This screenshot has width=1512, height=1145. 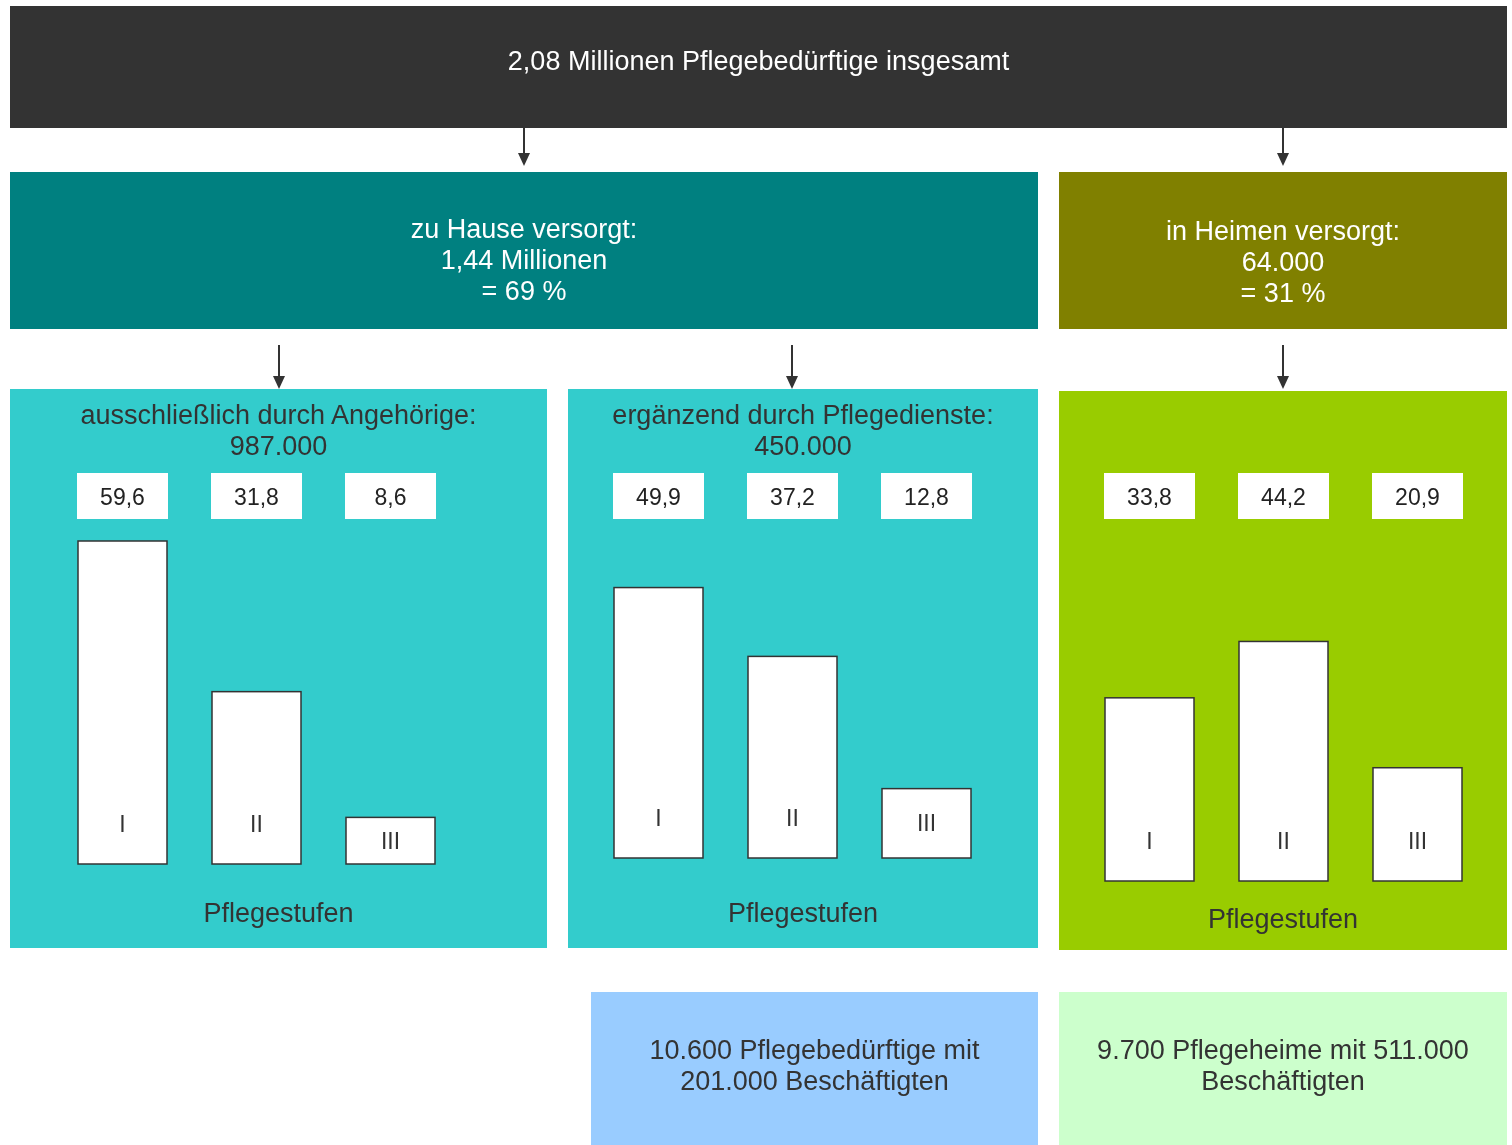 I want to click on data-label: 44,2, so click(x=1283, y=497).